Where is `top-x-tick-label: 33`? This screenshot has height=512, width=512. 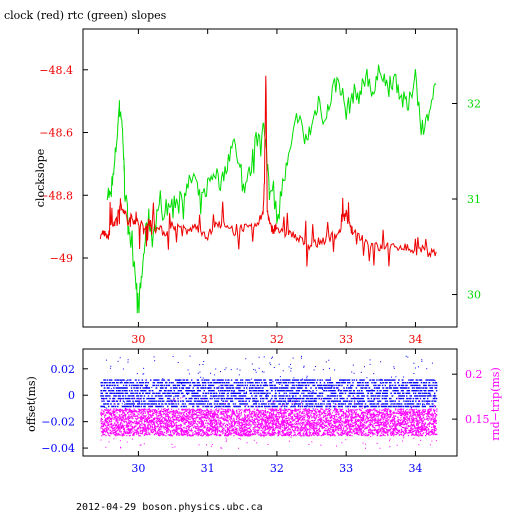
top-x-tick-label: 33 is located at coordinates (346, 339).